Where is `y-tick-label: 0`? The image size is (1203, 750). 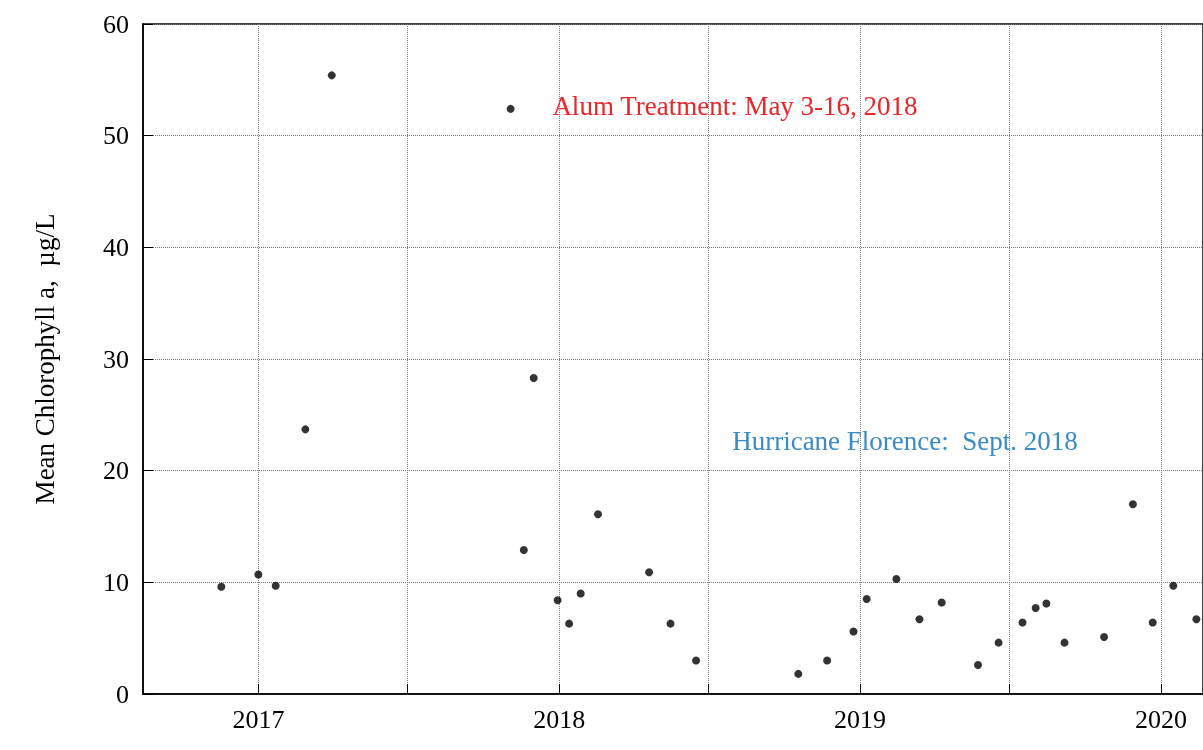 y-tick-label: 0 is located at coordinates (122, 694).